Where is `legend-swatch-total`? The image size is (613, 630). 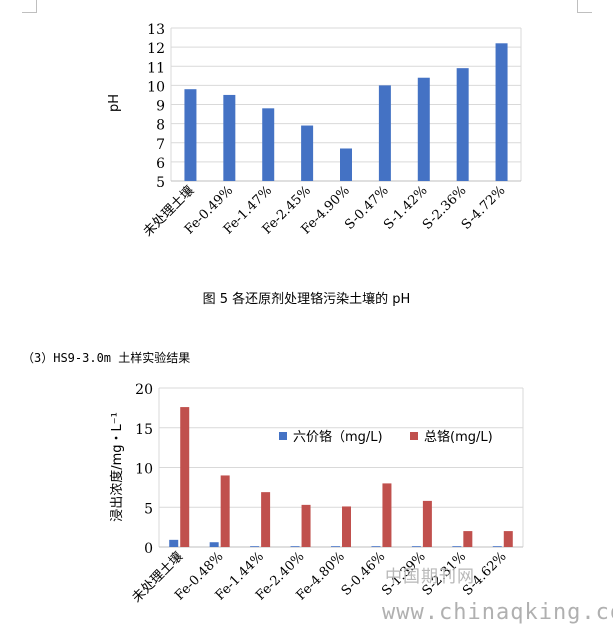
legend-swatch-total is located at coordinates (414, 436).